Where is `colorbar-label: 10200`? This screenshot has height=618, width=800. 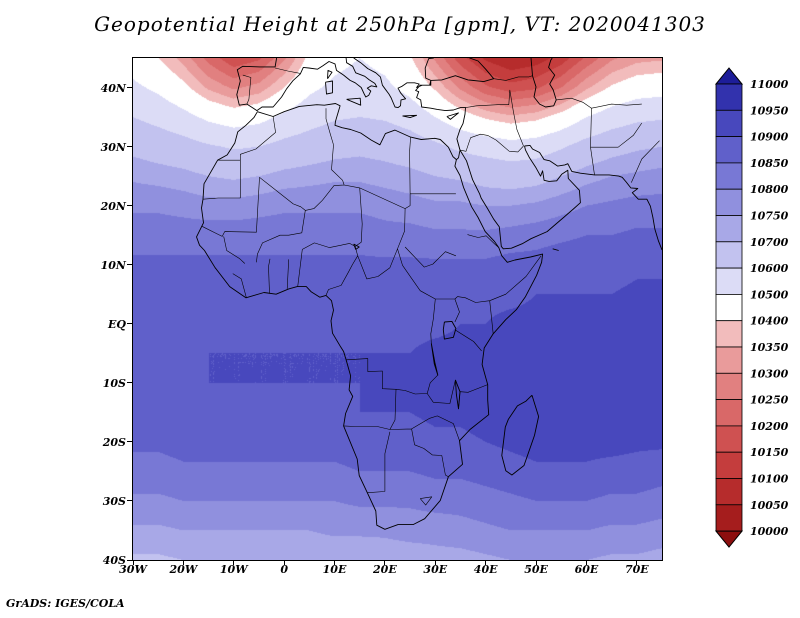 colorbar-label: 10200 is located at coordinates (769, 426).